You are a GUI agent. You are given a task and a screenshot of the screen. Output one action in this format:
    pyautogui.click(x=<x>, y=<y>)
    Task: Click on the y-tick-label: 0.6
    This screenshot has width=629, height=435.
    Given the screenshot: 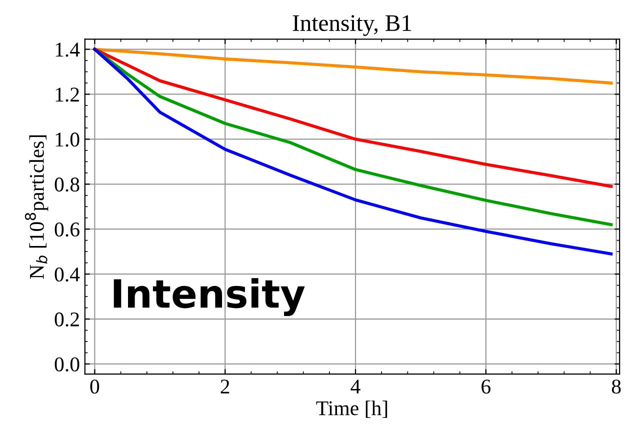 What is the action you would take?
    pyautogui.click(x=67, y=229)
    